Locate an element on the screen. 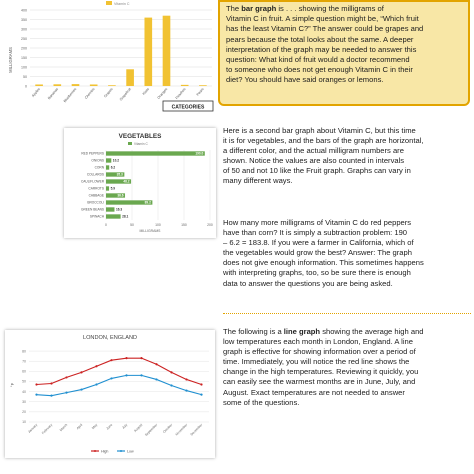  veg-category-label: ONIONS is located at coordinates (97, 161).